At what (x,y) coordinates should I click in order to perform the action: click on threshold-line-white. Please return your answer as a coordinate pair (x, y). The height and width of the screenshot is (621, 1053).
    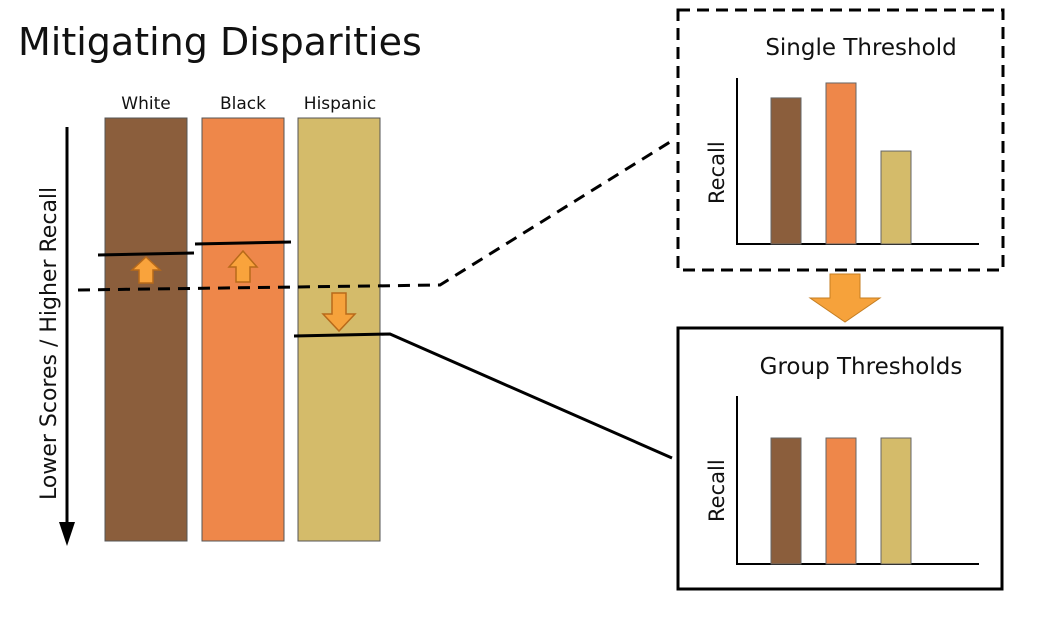
    Looking at the image, I should click on (146, 254).